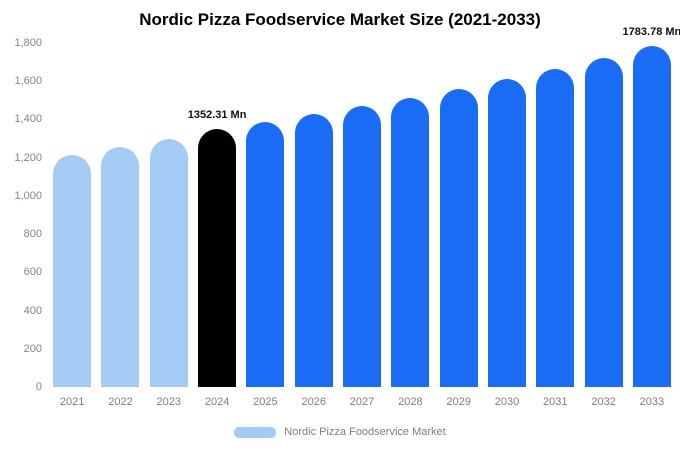 The width and height of the screenshot is (680, 450). I want to click on y-tick-label: 200, so click(32, 348).